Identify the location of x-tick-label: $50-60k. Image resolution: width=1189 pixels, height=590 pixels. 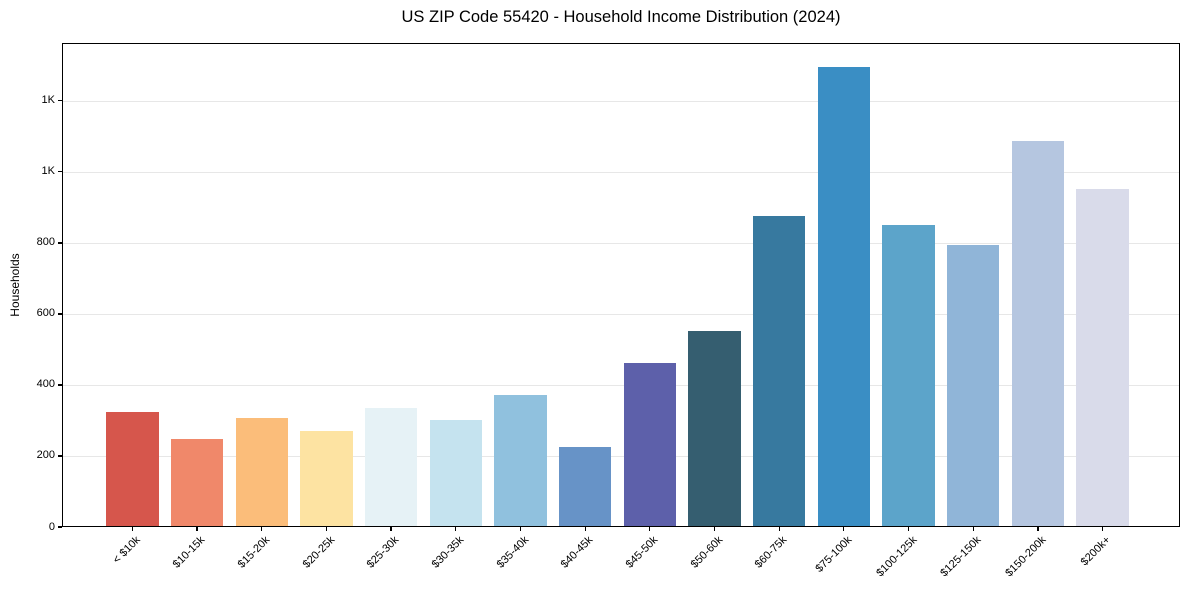
(707, 552).